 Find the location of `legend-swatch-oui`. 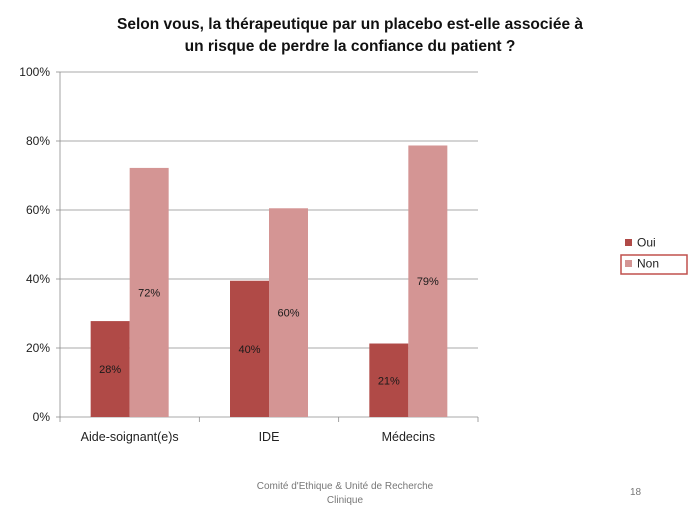

legend-swatch-oui is located at coordinates (628, 242).